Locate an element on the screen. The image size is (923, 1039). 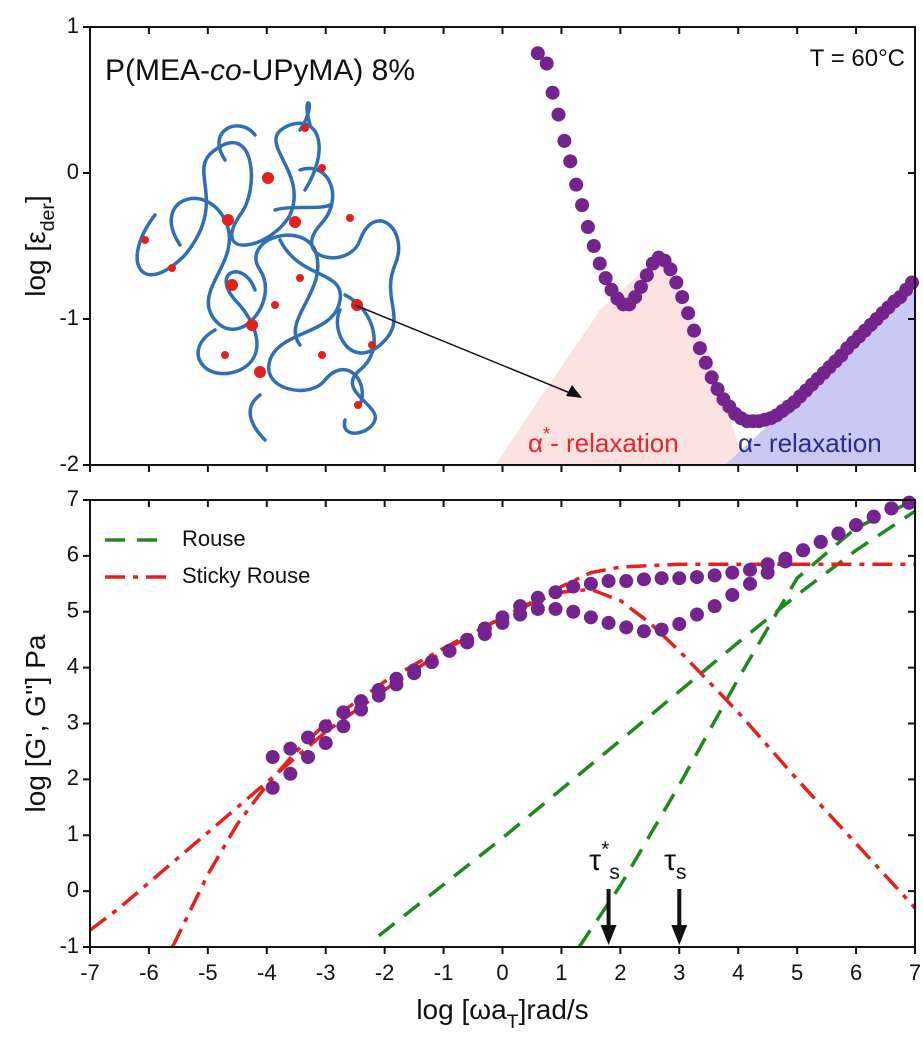
annotation: α- relaxation is located at coordinates (810, 443).